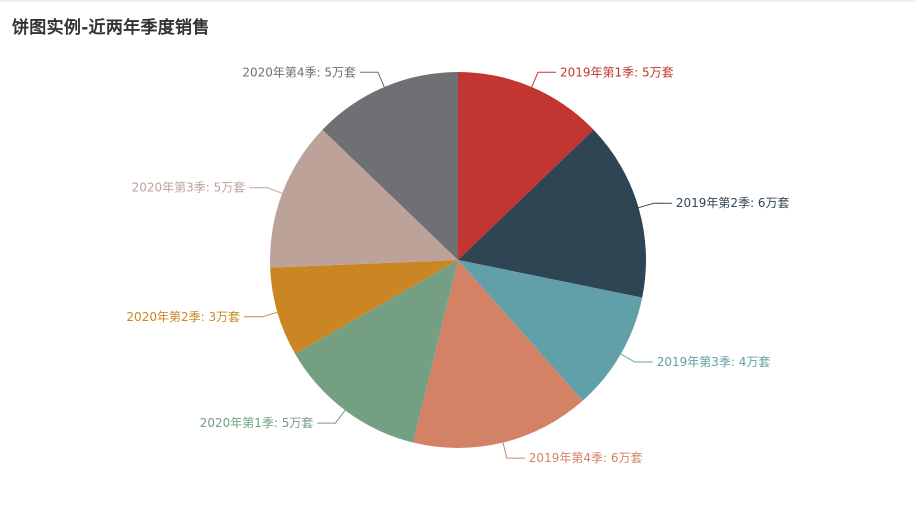 Image resolution: width=916 pixels, height=511 pixels. What do you see at coordinates (183, 317) in the screenshot?
I see `slice-label-6: 2020年第2季: 3万套` at bounding box center [183, 317].